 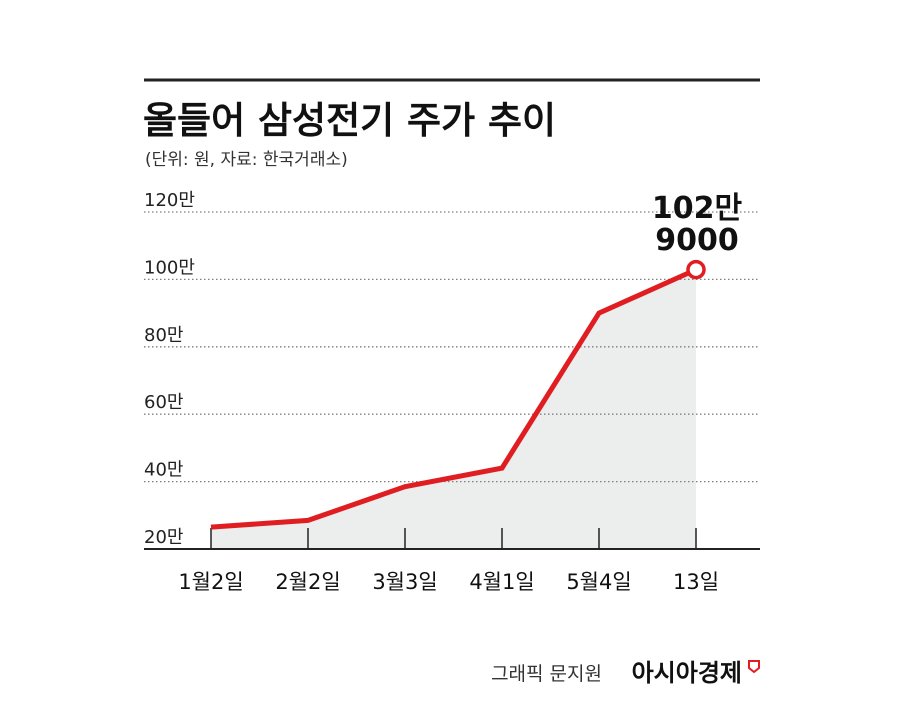 What do you see at coordinates (696, 269) in the screenshot?
I see `last-point-marker` at bounding box center [696, 269].